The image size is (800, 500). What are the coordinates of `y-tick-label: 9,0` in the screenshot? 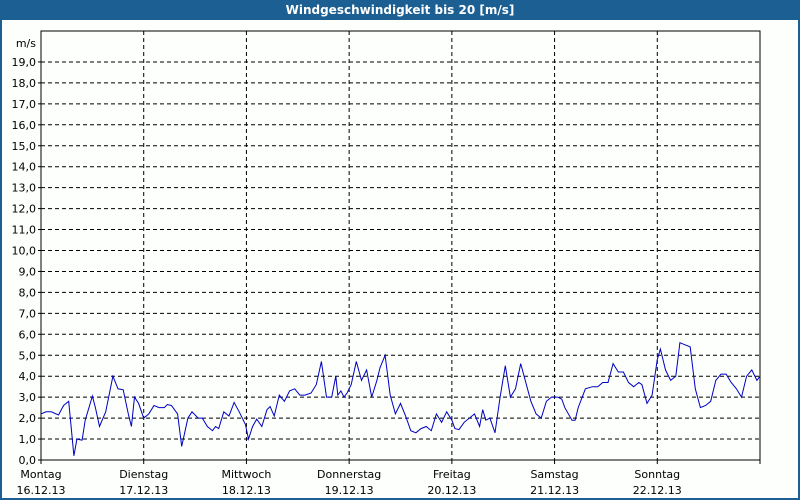 It's located at (28, 271).